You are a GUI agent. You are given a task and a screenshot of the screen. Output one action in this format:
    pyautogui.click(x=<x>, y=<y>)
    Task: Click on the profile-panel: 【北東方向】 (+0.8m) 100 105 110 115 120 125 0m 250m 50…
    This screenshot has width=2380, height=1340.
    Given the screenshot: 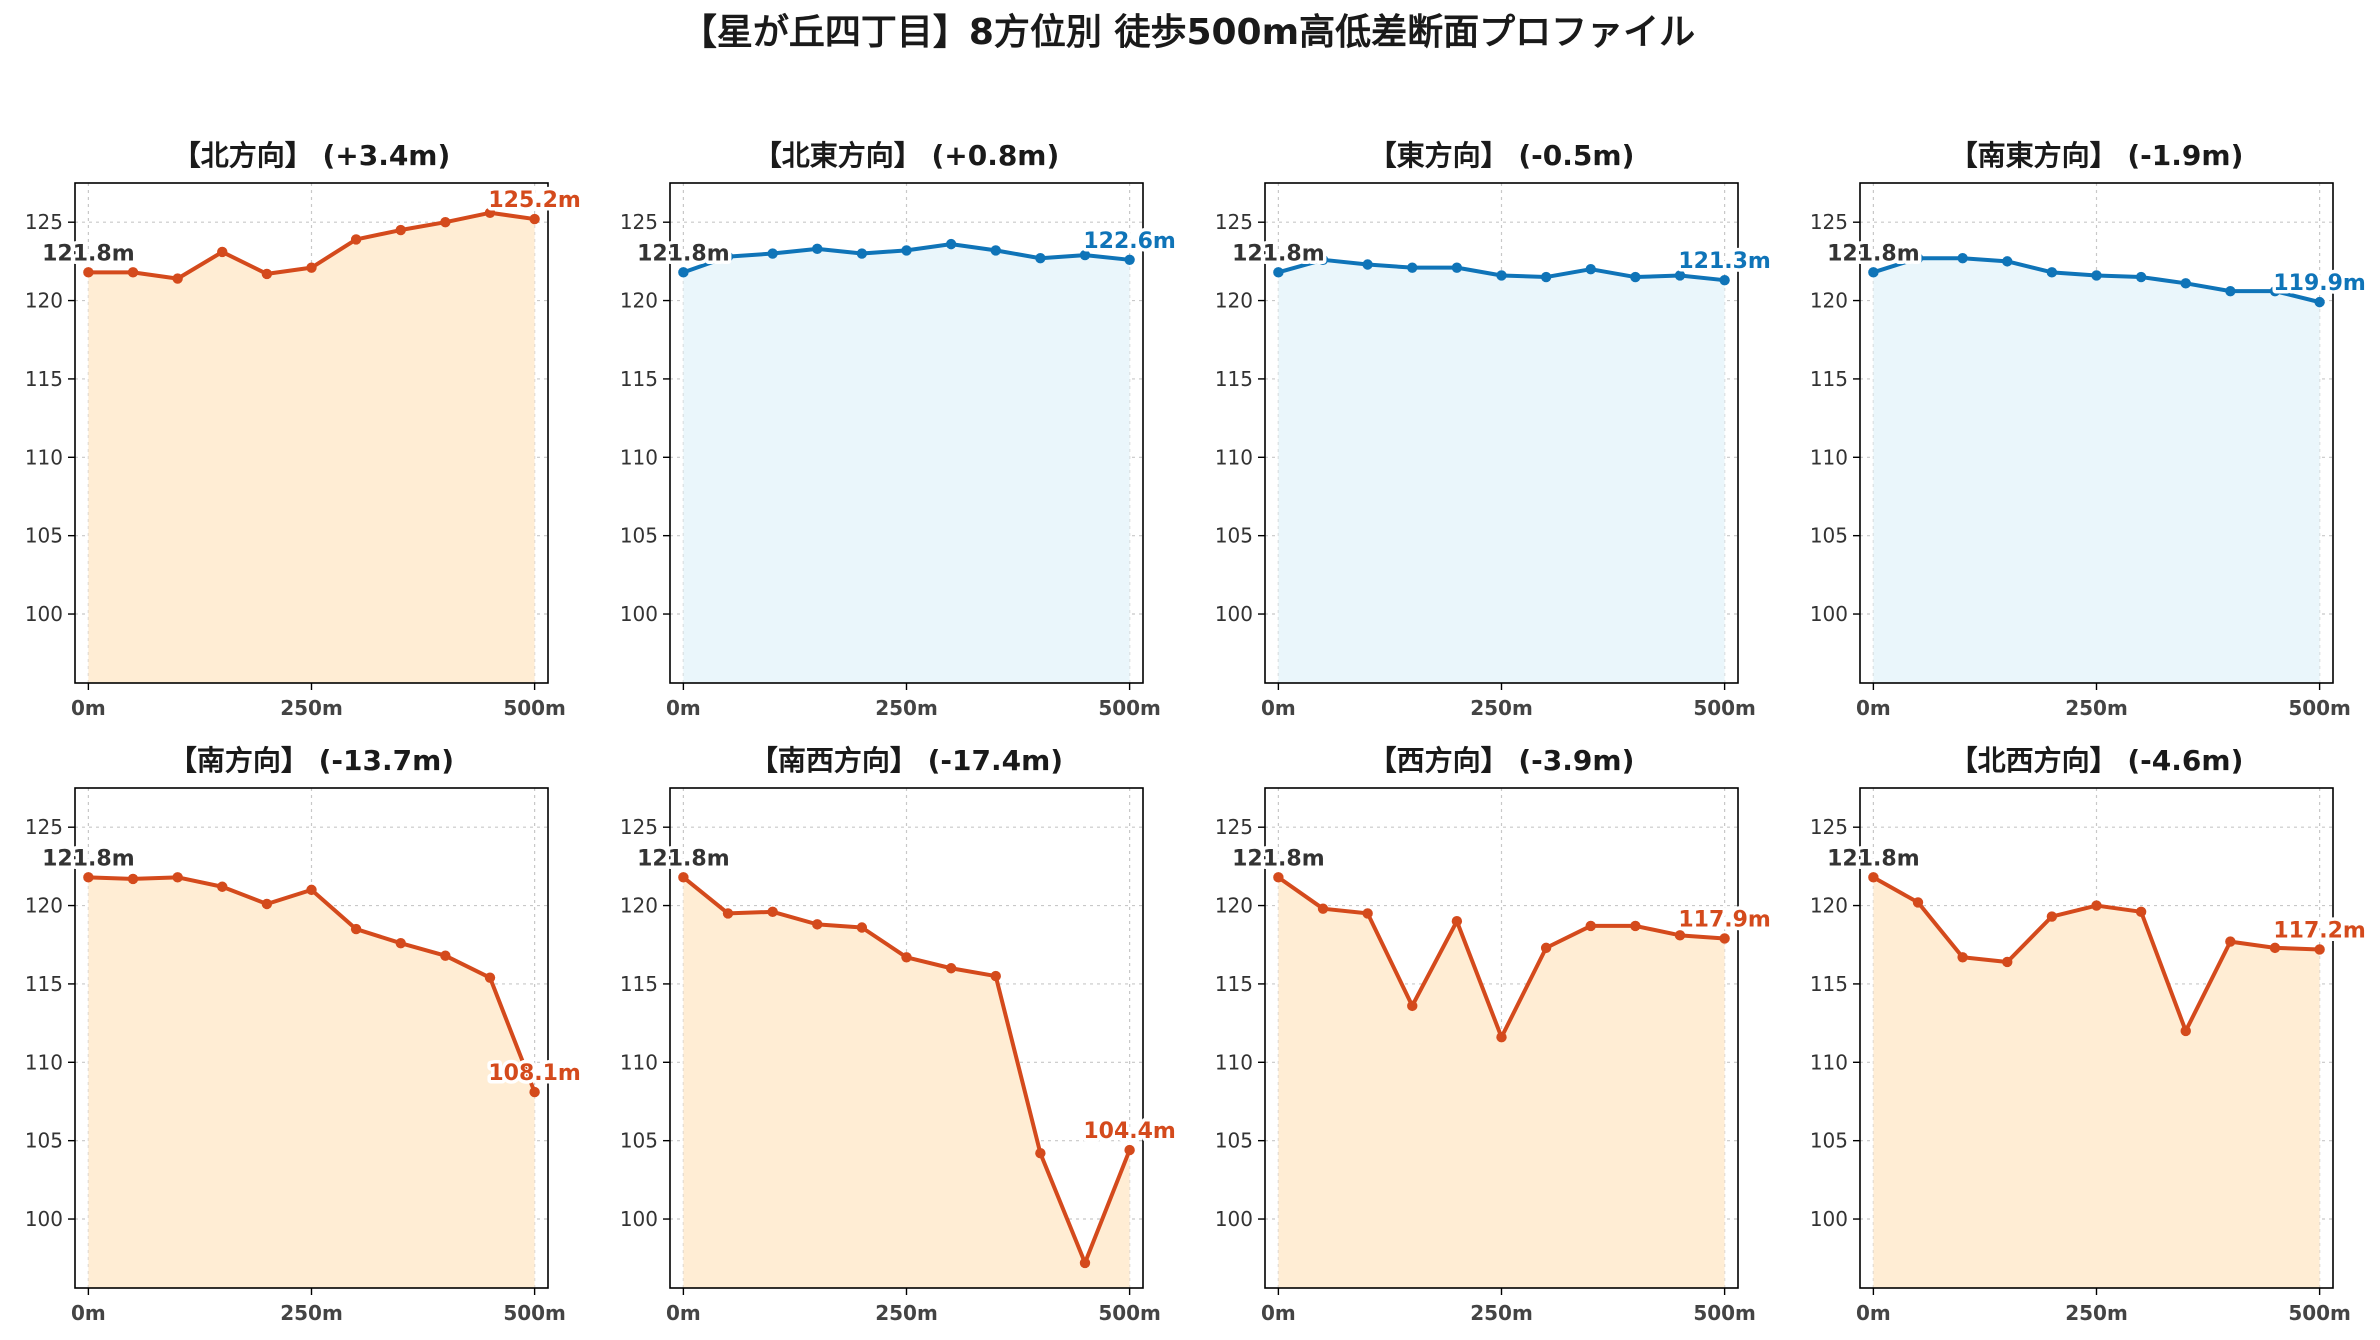 What is the action you would take?
    pyautogui.click(x=900, y=429)
    